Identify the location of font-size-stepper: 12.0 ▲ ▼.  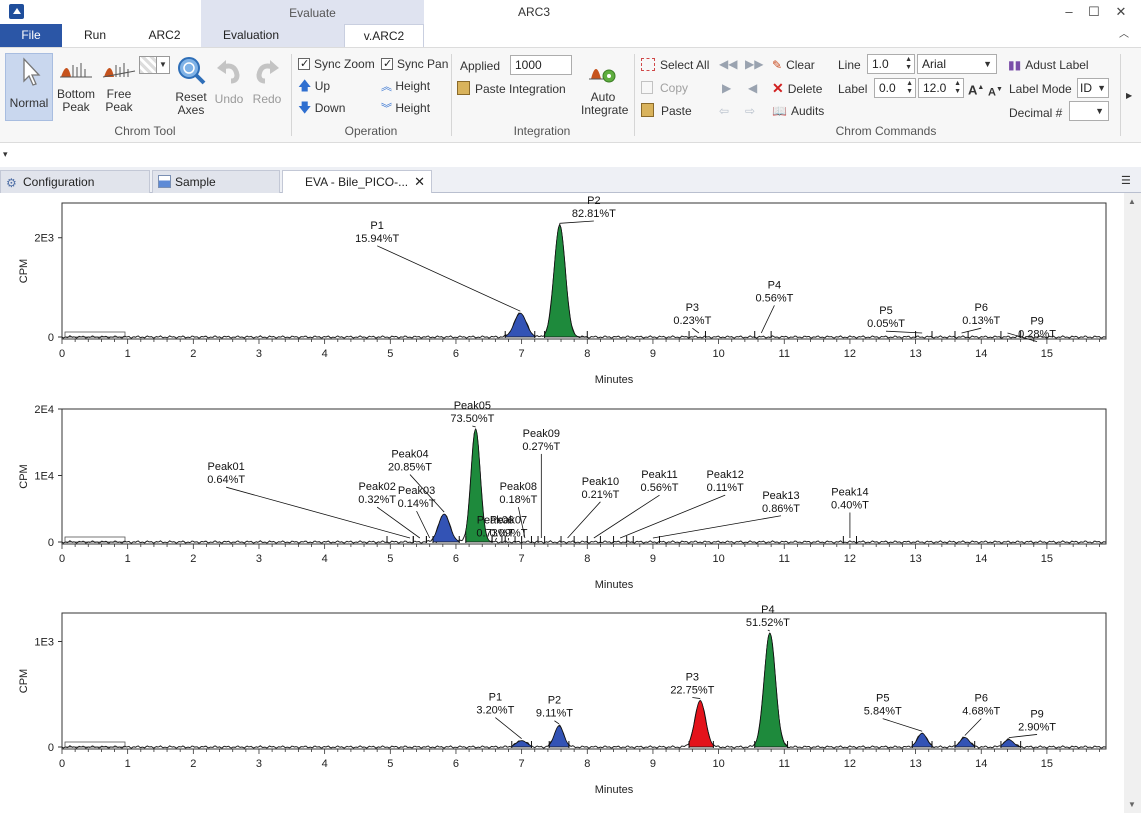
(941, 88).